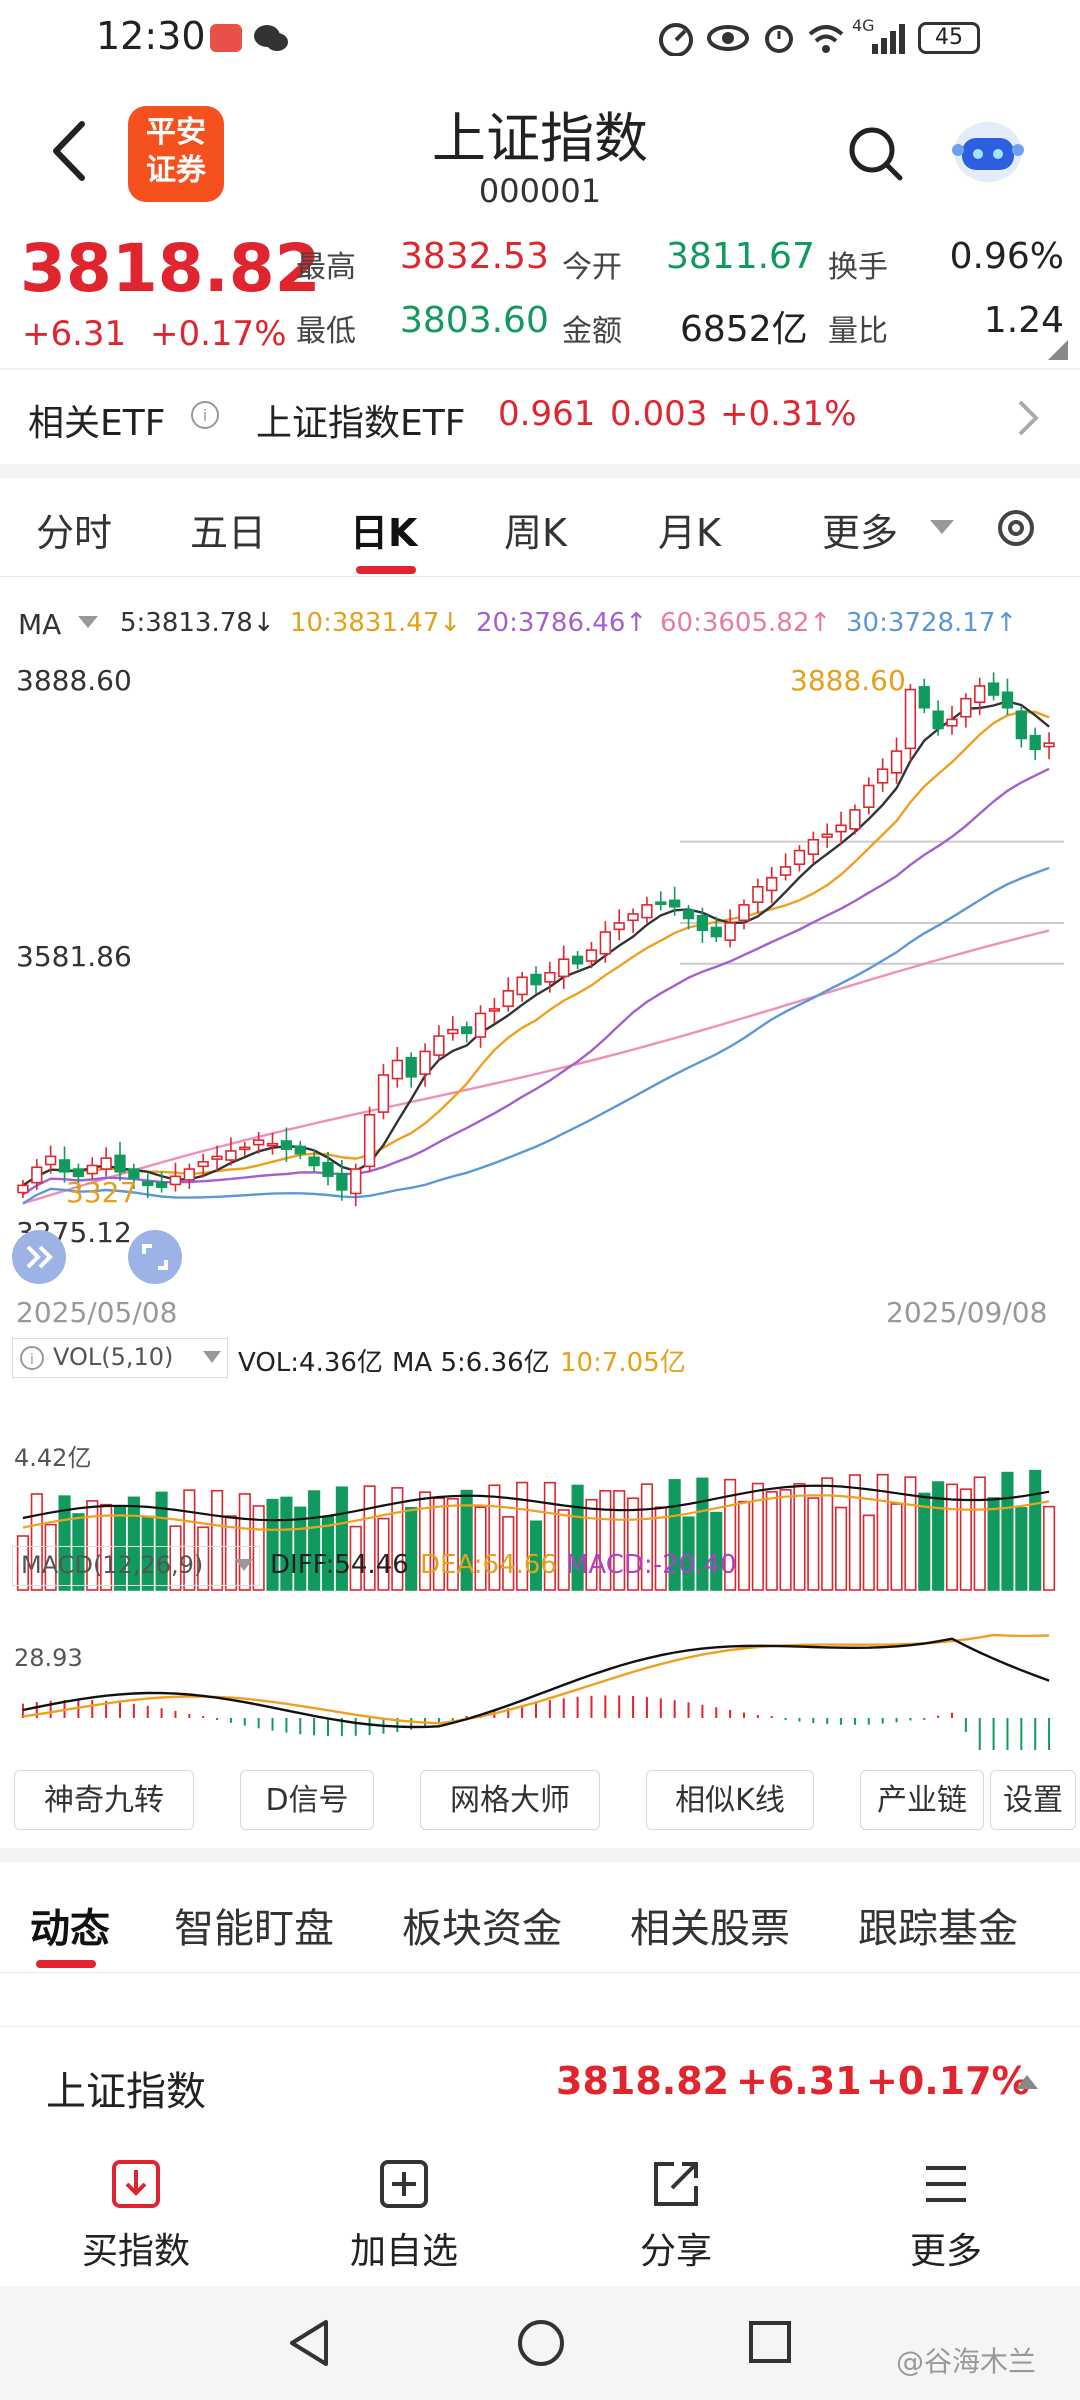 The height and width of the screenshot is (2400, 1080). What do you see at coordinates (988, 150) in the screenshot?
I see `ai-assistant-icon` at bounding box center [988, 150].